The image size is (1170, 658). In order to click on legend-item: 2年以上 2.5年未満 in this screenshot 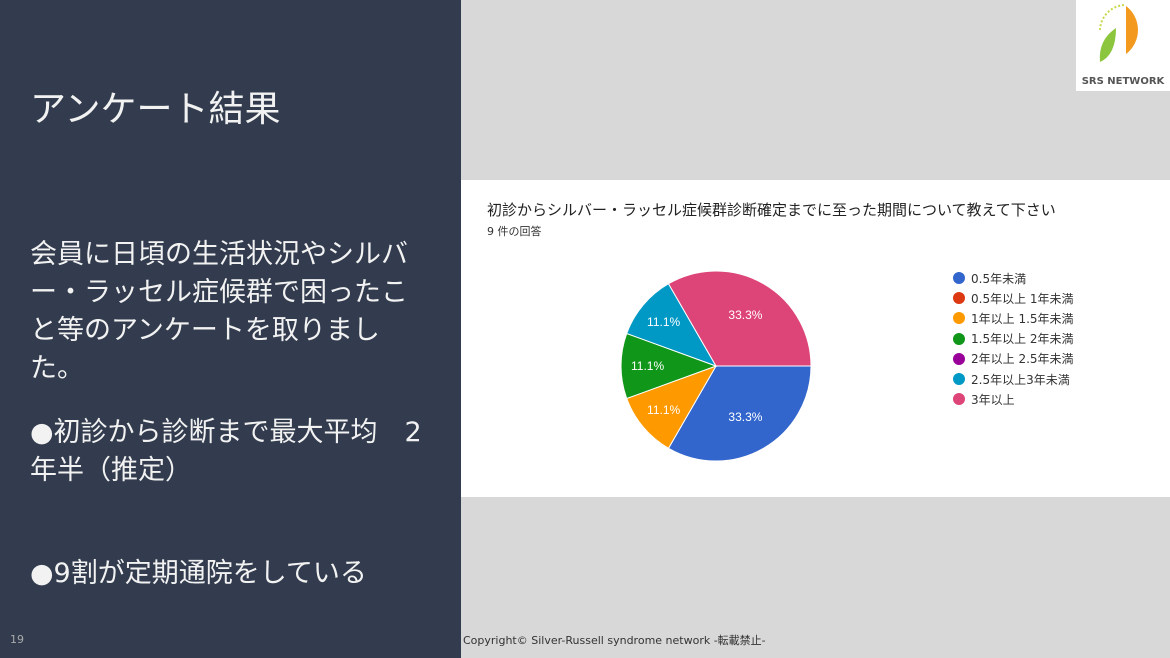, I will do `click(1013, 359)`.